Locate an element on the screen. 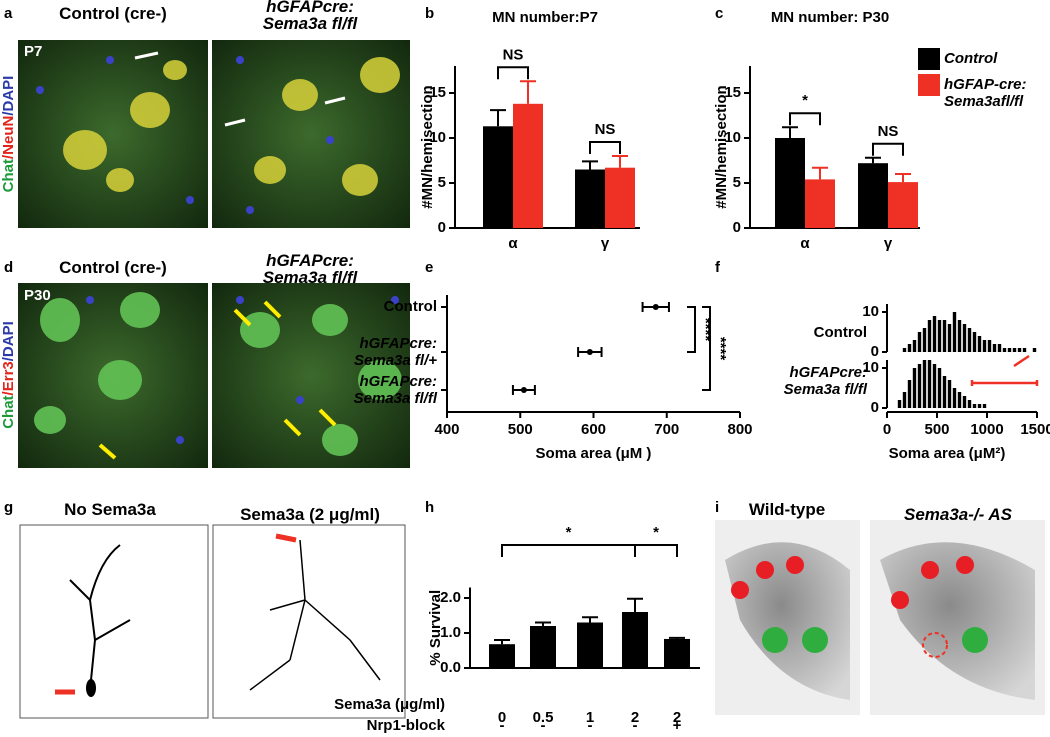  channel-label: Chat/NeuN/DAPI is located at coordinates (8, 134).